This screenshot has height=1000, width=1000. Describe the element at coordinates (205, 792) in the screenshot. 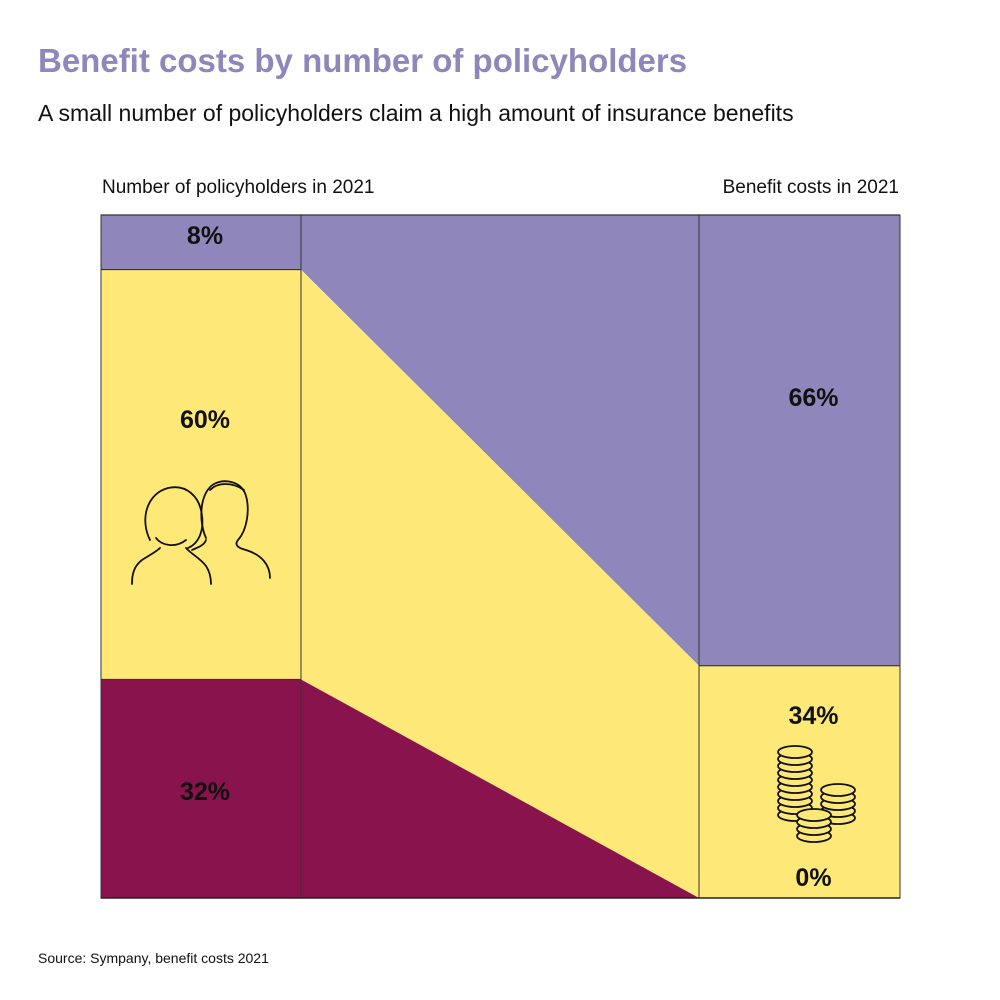

I see `left-label-2: 32%` at that location.